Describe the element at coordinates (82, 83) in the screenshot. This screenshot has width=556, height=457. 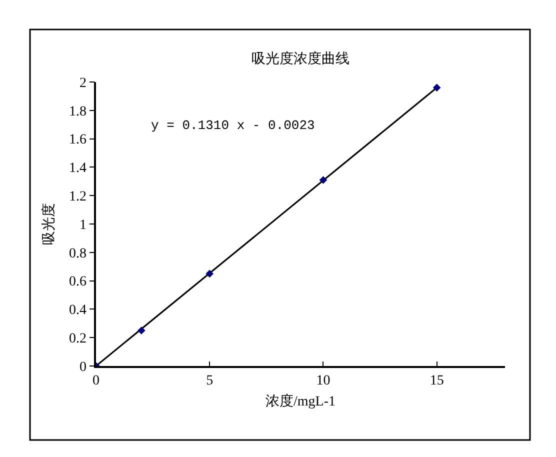
I see `y-tick-label: 2` at that location.